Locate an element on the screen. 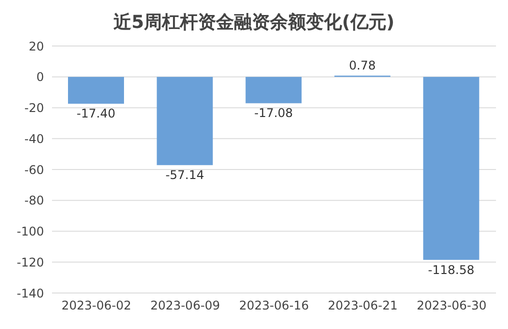 This screenshot has height=329, width=508. data-label: -17.40 is located at coordinates (96, 113).